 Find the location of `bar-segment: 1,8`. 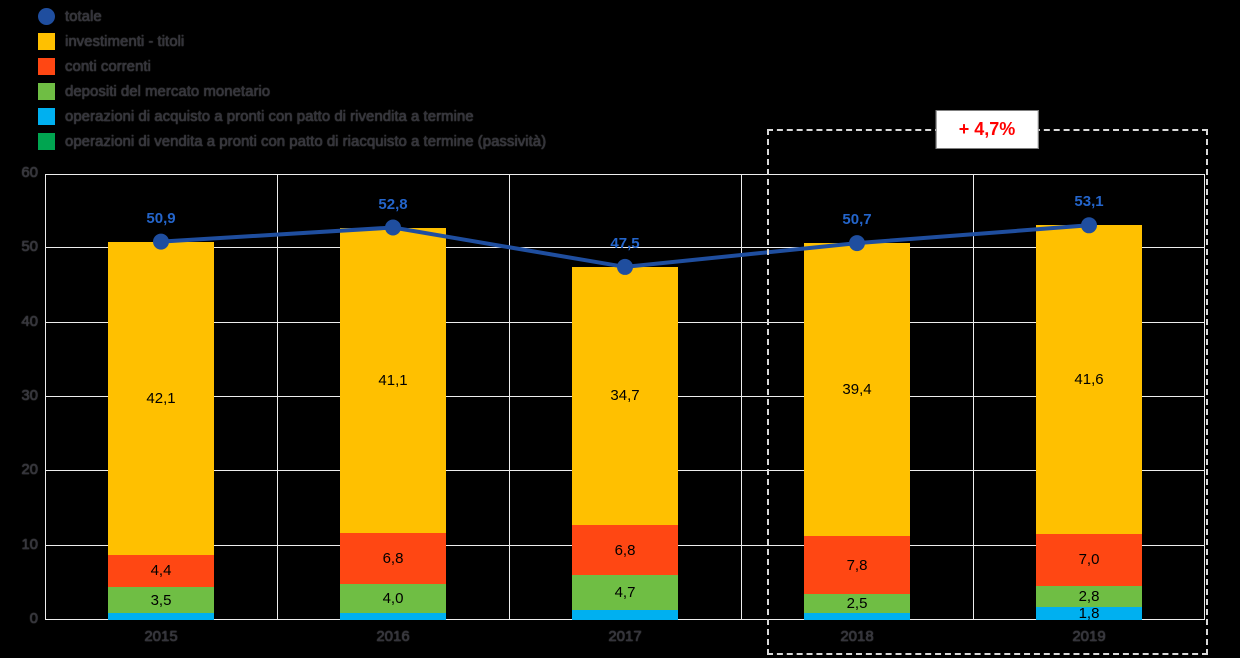

bar-segment: 1,8 is located at coordinates (1089, 613).